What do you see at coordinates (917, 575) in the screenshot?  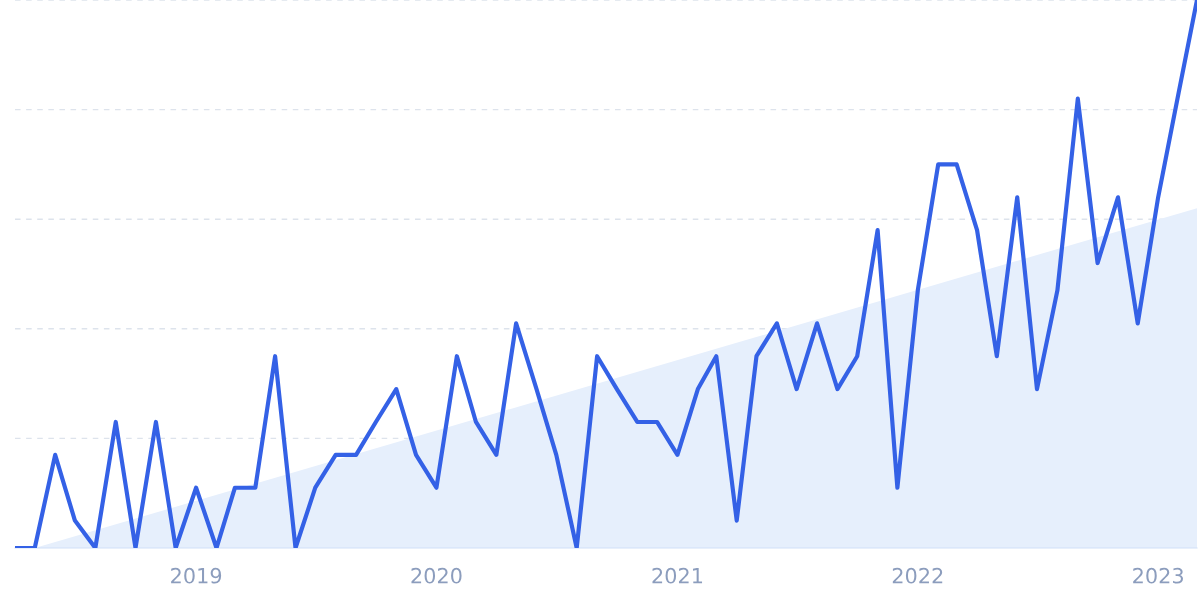 I see `x-tick-label: 2022` at bounding box center [917, 575].